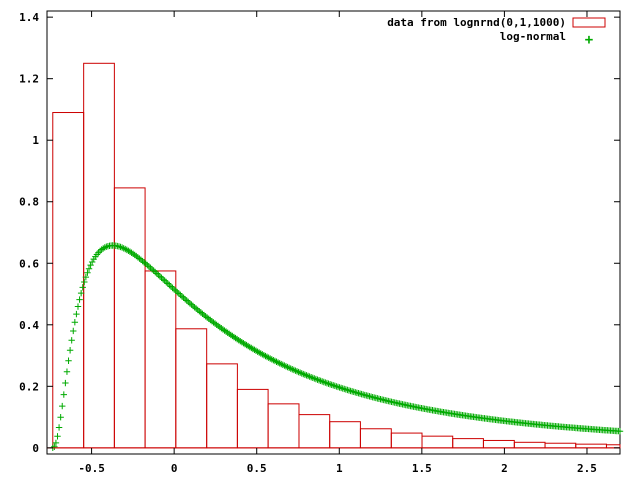 This screenshot has width=640, height=480. Describe the element at coordinates (339, 468) in the screenshot. I see `x-tick-label: 1` at that location.